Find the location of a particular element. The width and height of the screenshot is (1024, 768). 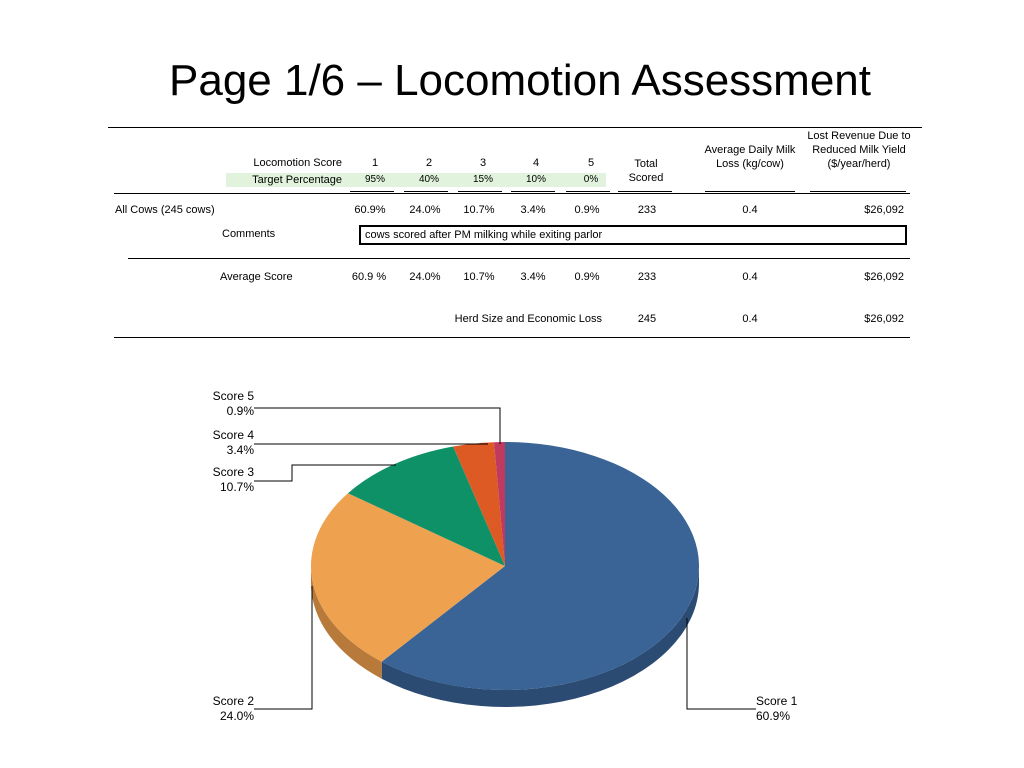

table-top-rule is located at coordinates (515, 127).